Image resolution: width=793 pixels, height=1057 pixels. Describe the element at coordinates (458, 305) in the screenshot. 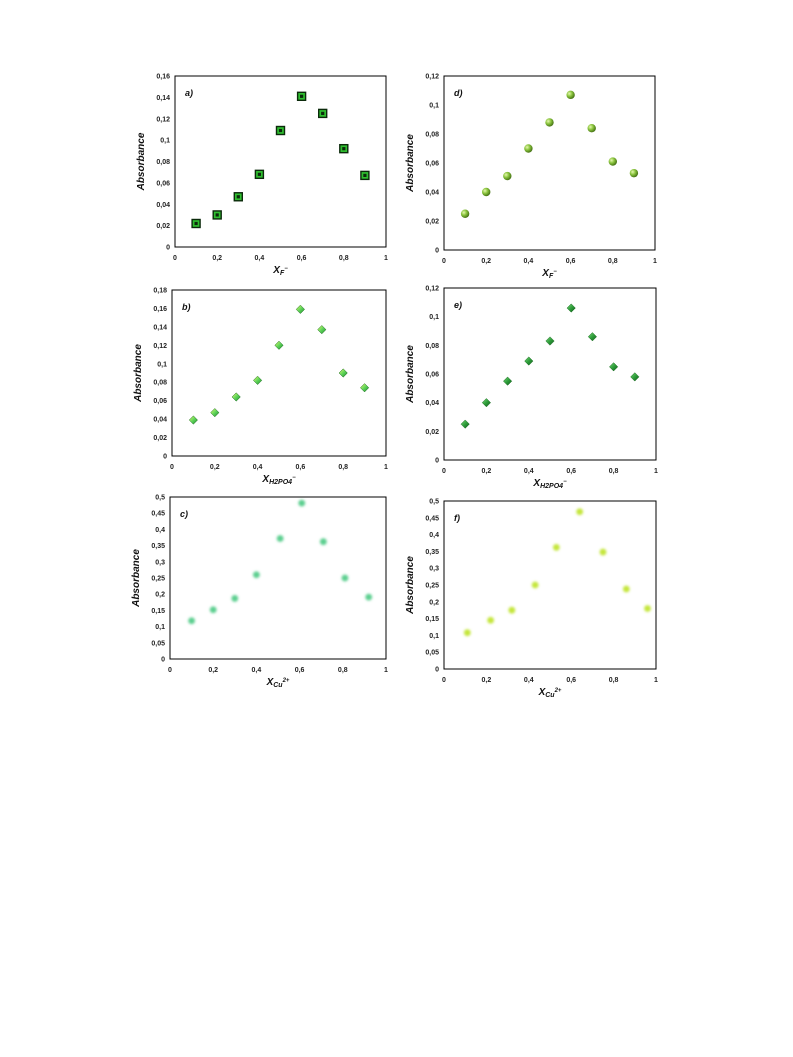

I see `panel-label: e)` at that location.